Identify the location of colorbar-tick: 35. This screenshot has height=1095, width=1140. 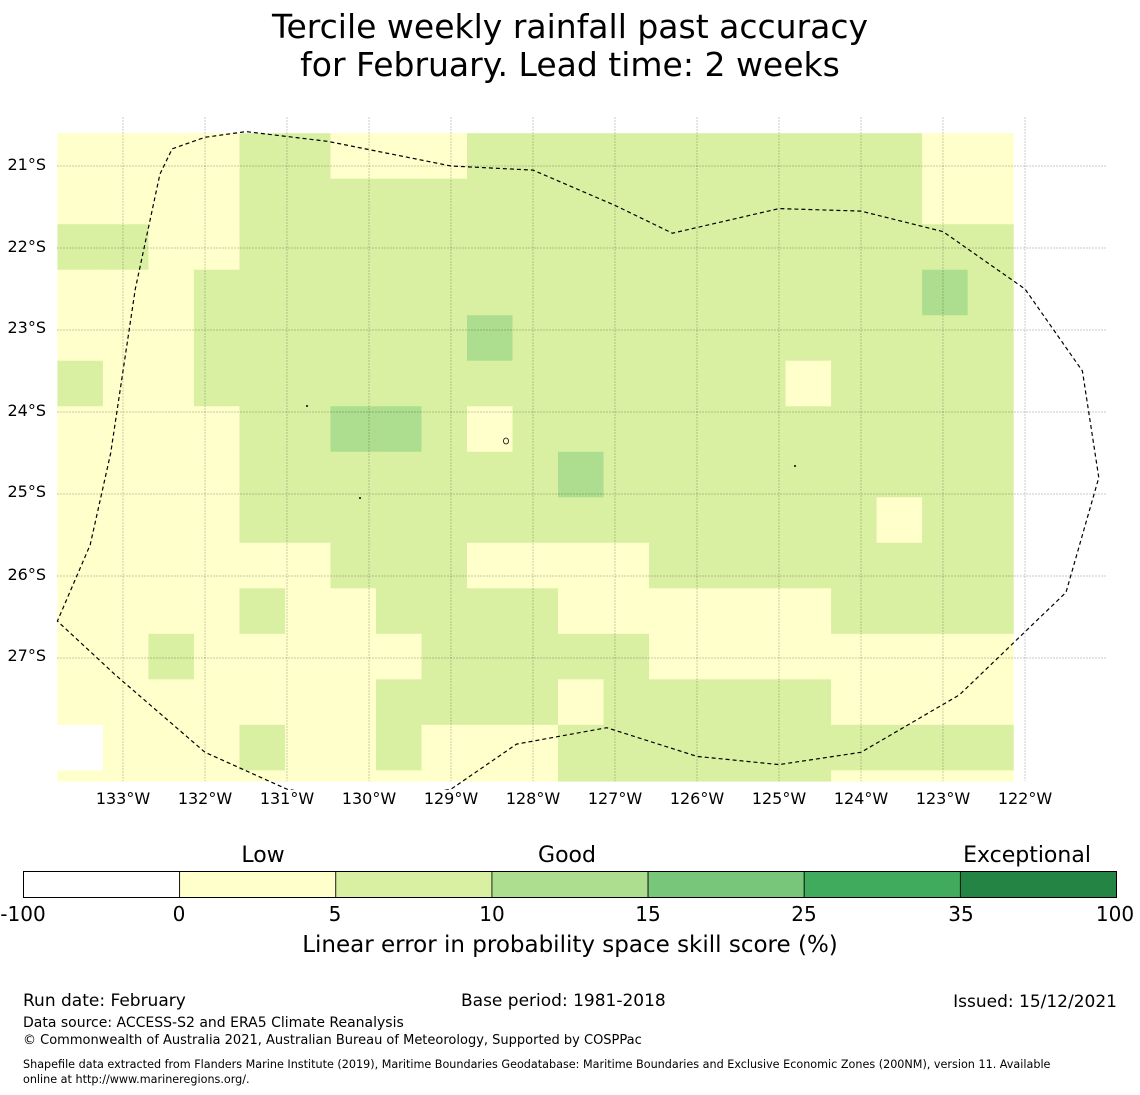
(961, 914).